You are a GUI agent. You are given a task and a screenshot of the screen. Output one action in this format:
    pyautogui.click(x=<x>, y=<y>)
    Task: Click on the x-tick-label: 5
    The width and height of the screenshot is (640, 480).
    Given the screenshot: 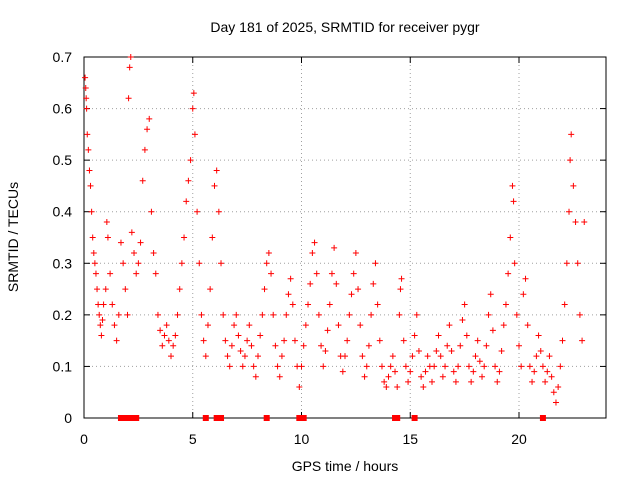 What is the action you would take?
    pyautogui.click(x=193, y=439)
    